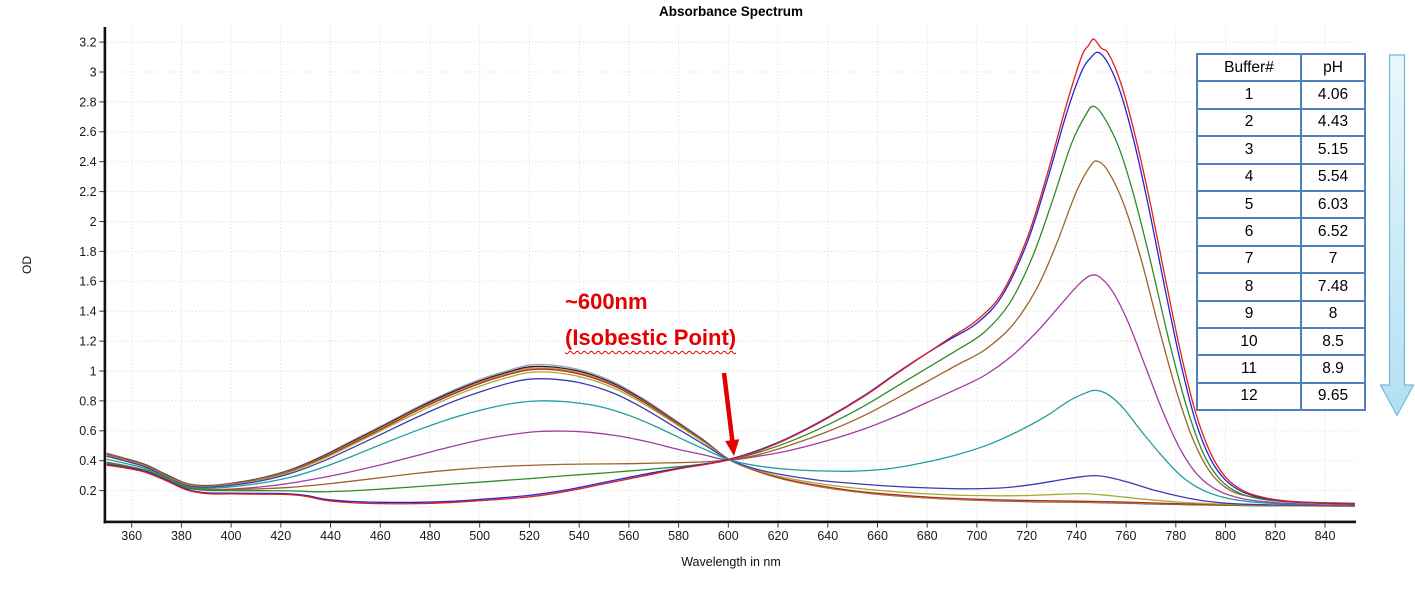 The image size is (1415, 590). Describe the element at coordinates (87, 132) in the screenshot. I see `y-tick-label: 2.6` at that location.